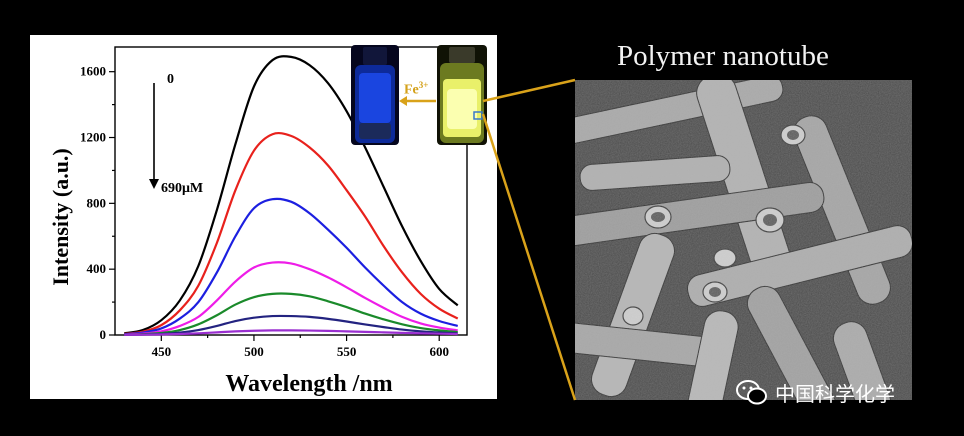 The height and width of the screenshot is (436, 964). What do you see at coordinates (254, 351) in the screenshot?
I see `x-tick-label: 500` at bounding box center [254, 351].